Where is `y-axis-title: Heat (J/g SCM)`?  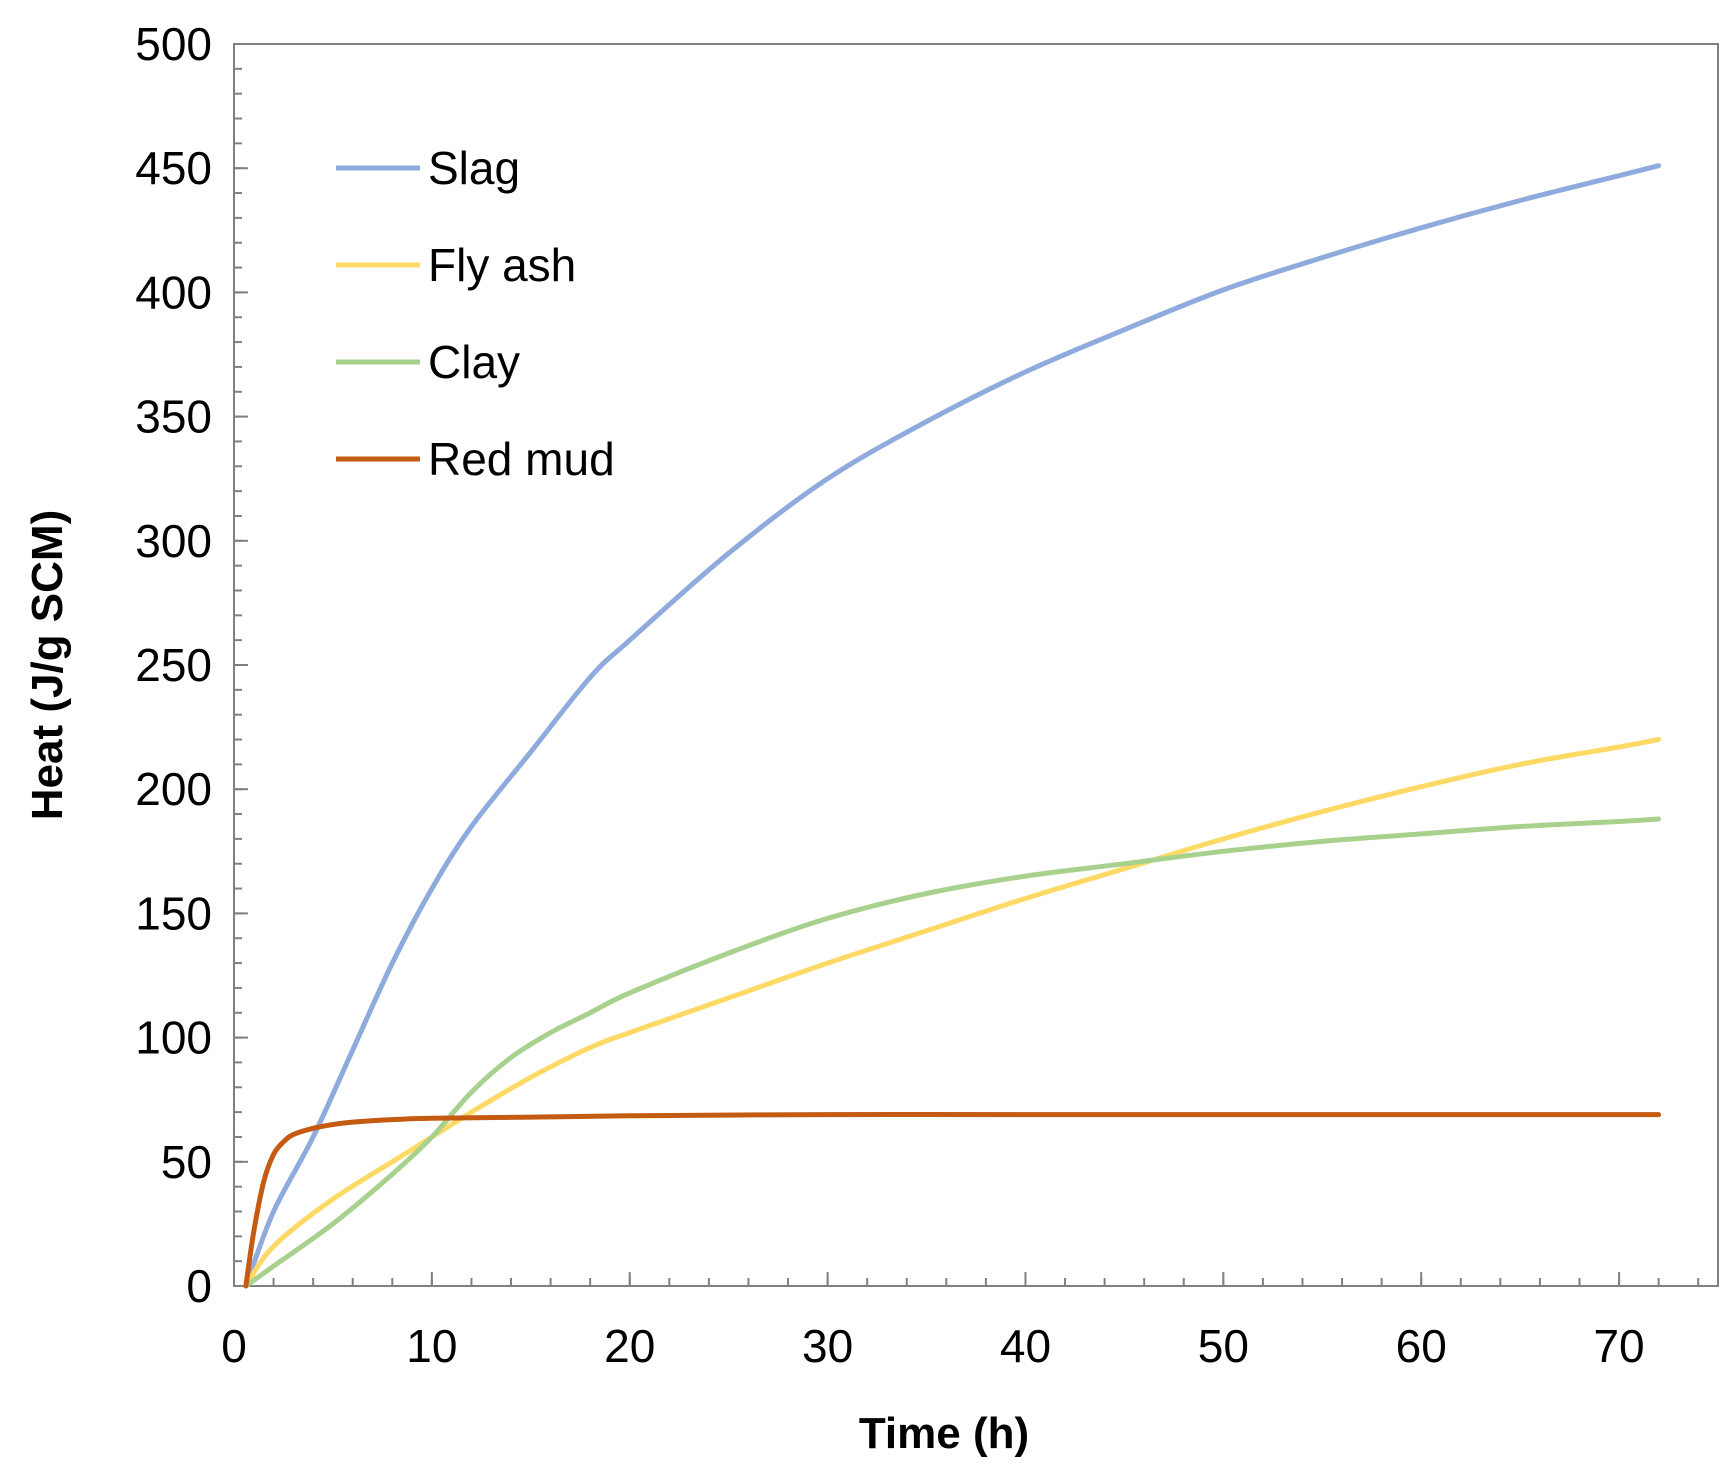 y-axis-title: Heat (J/g SCM) is located at coordinates (47, 665).